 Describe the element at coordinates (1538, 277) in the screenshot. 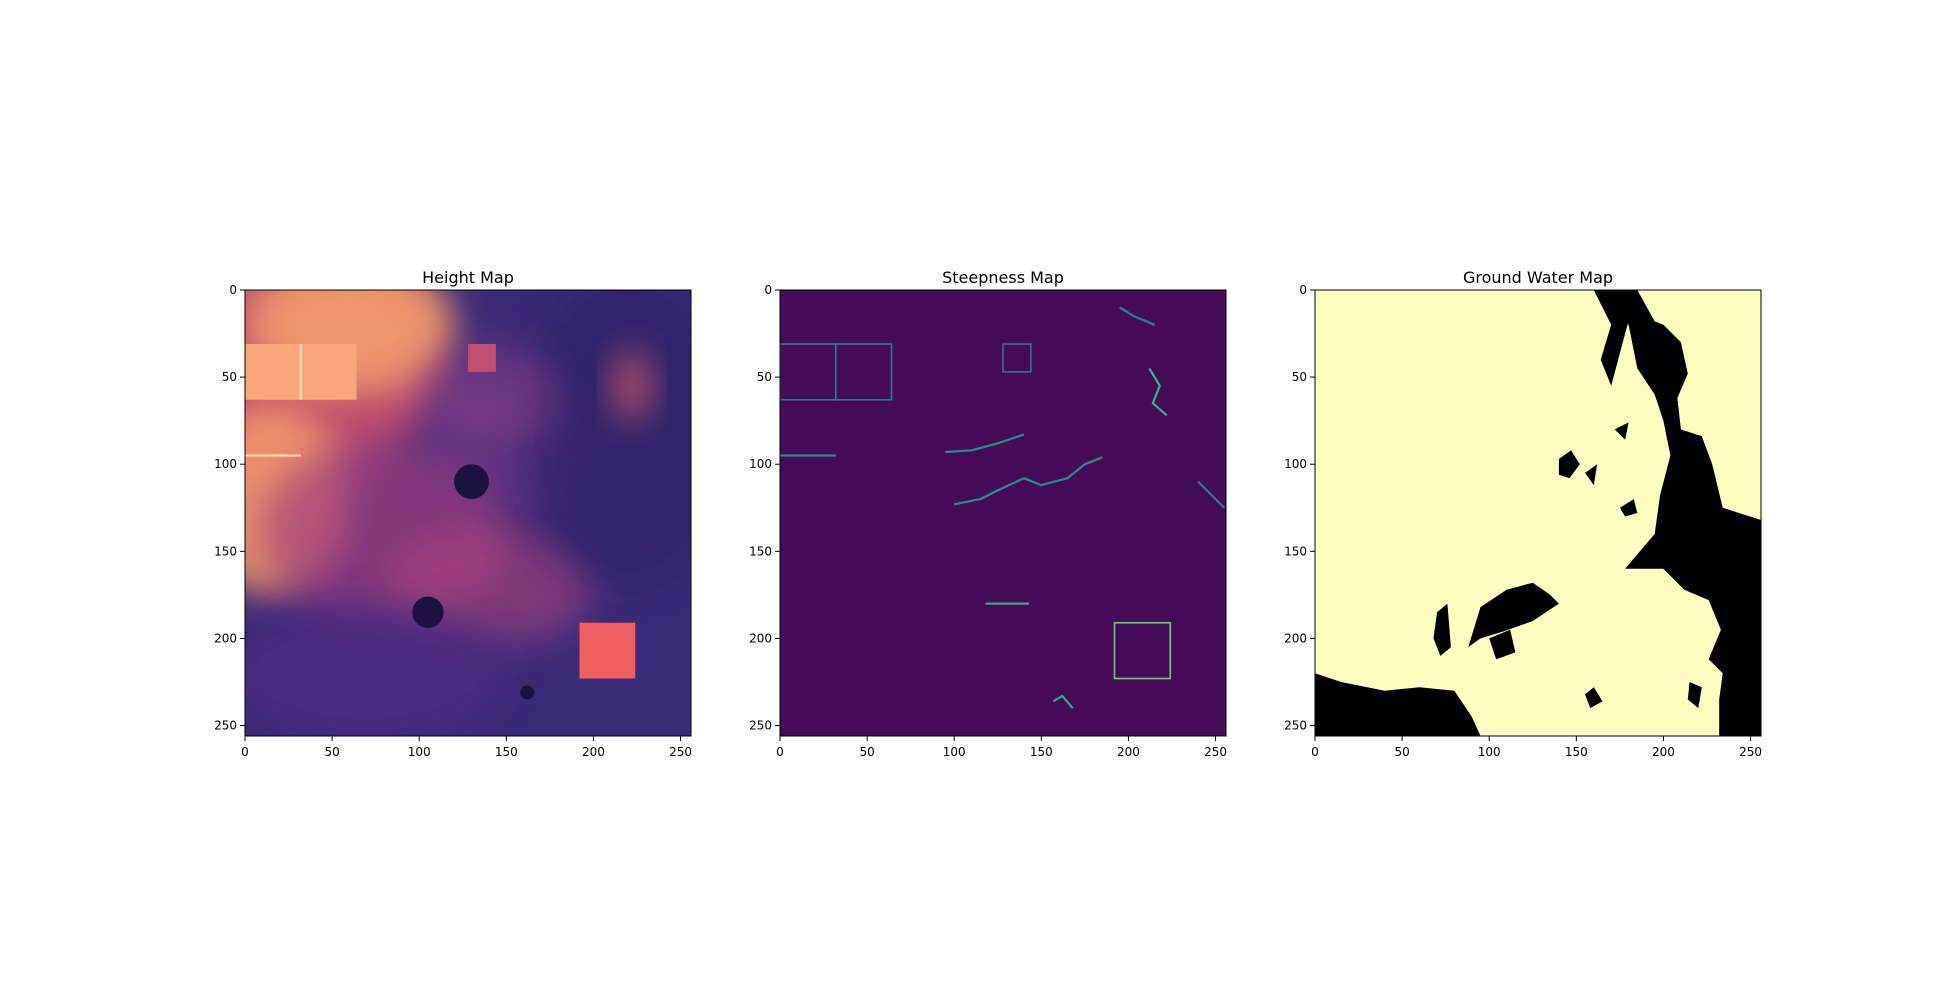

I see `chart-title: Ground Water Map` at that location.